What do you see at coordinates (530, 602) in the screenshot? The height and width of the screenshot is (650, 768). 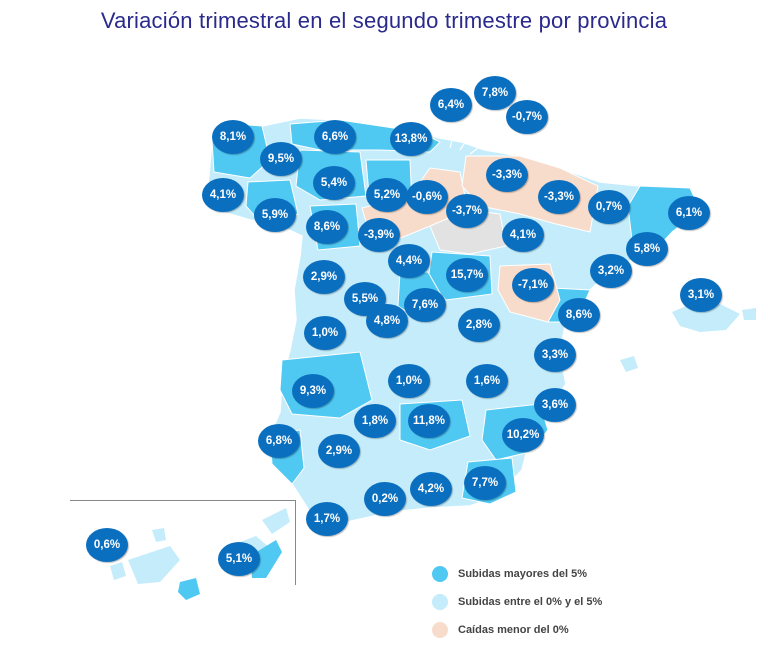 I see `legend-label-mid: Subidas entre el 0% y el 5%` at bounding box center [530, 602].